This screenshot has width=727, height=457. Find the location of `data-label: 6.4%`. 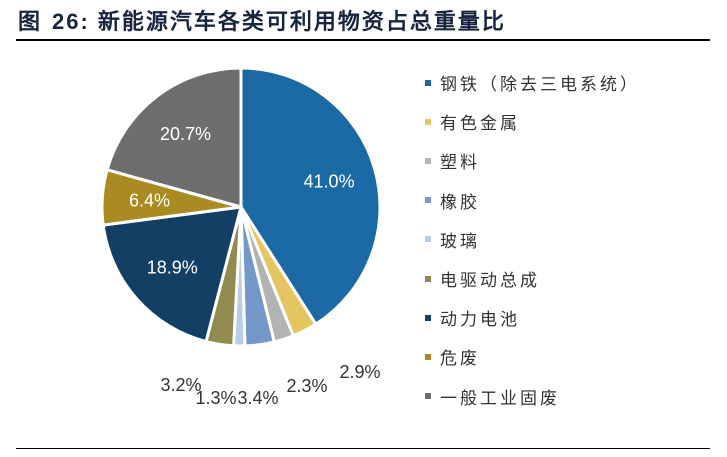

data-label: 6.4% is located at coordinates (149, 201).